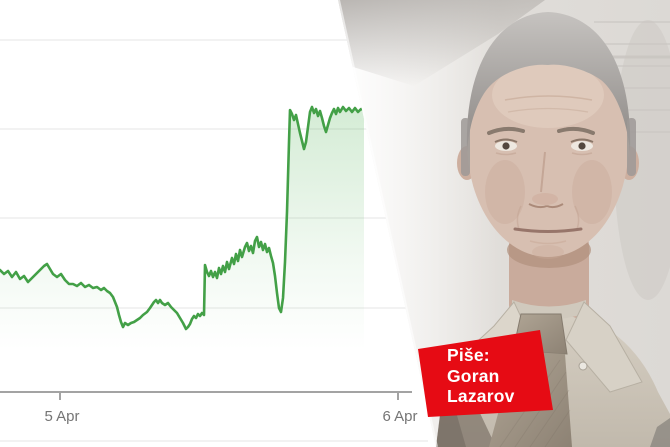 This screenshot has width=670, height=447. Describe the element at coordinates (473, 375) in the screenshot. I see `author-first-name: Goran` at that location.